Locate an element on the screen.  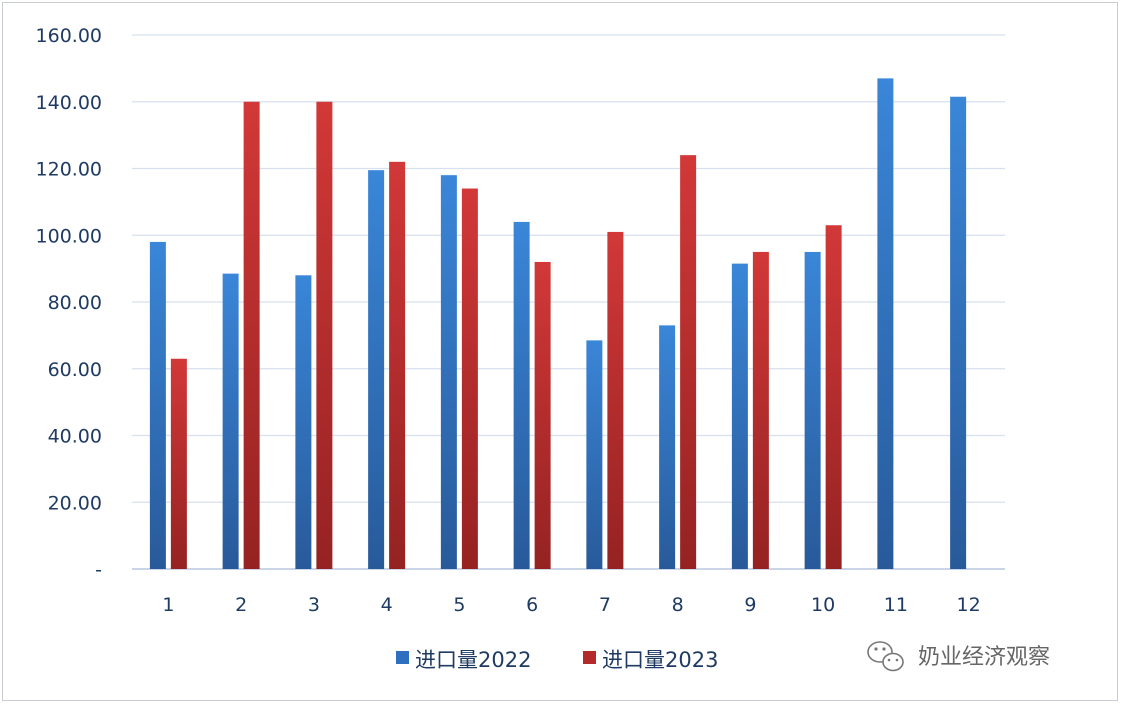
x-tick-label: 9 is located at coordinates (750, 605).